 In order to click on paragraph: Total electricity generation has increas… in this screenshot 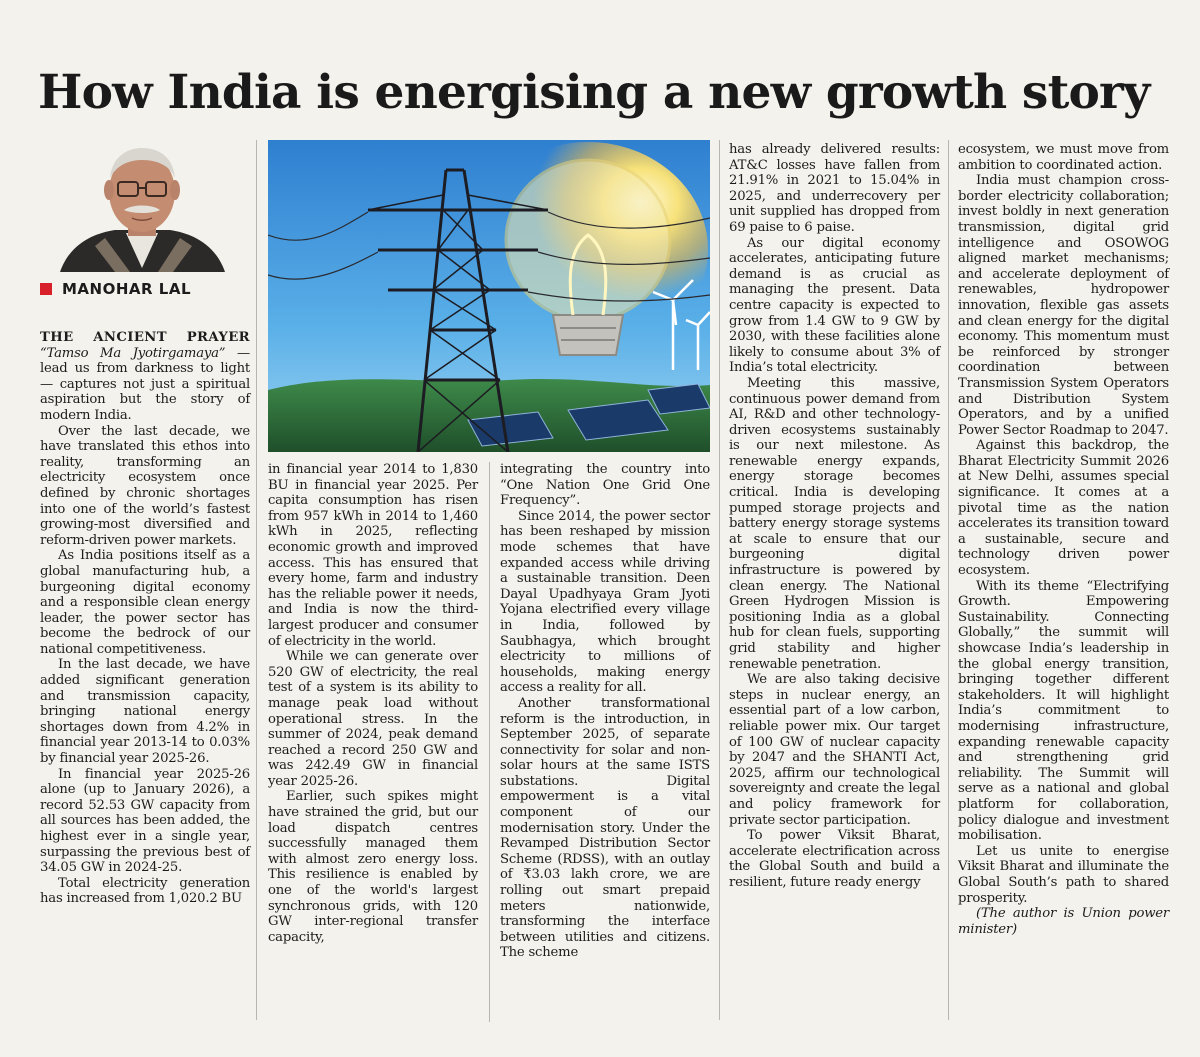, I will do `click(145, 891)`.